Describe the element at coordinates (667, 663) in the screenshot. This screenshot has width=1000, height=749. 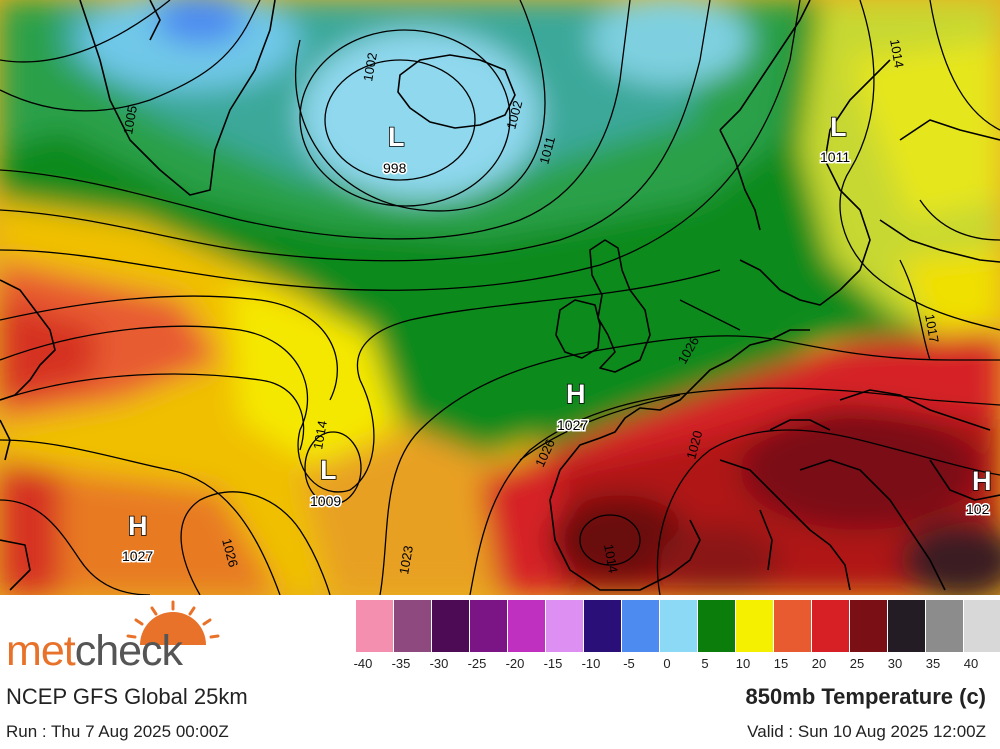
I see `scale-tick-label: 0` at that location.